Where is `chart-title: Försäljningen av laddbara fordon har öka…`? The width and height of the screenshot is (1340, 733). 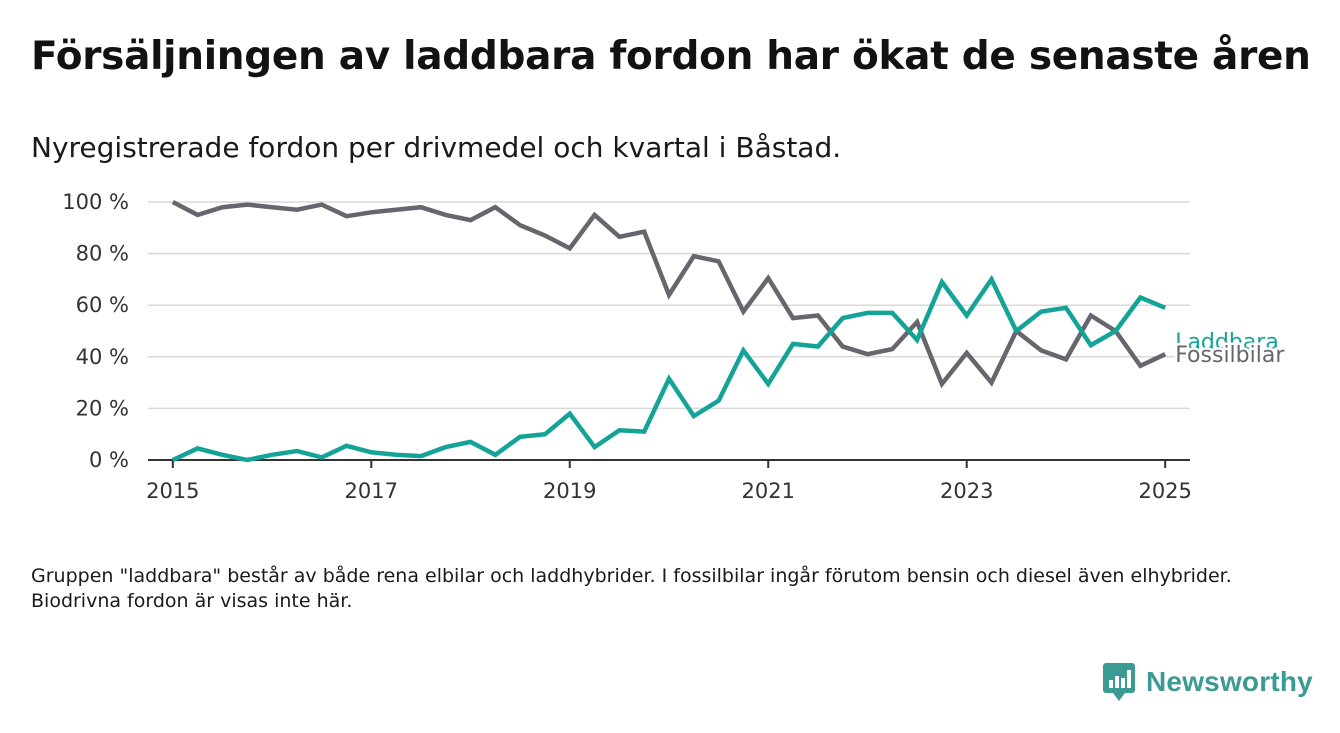 chart-title: Försäljningen av laddbara fordon har öka… is located at coordinates (671, 56).